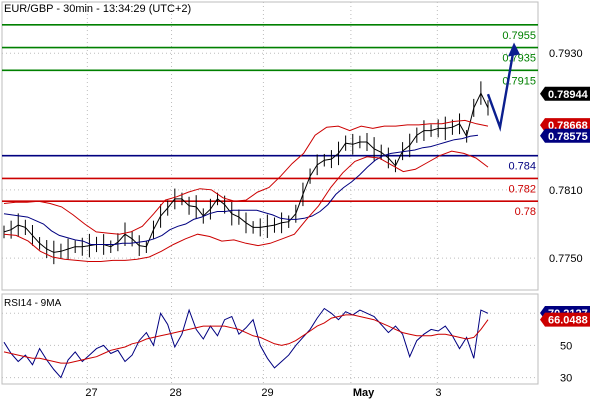  I want to click on x-tick-label: 3, so click(438, 393).